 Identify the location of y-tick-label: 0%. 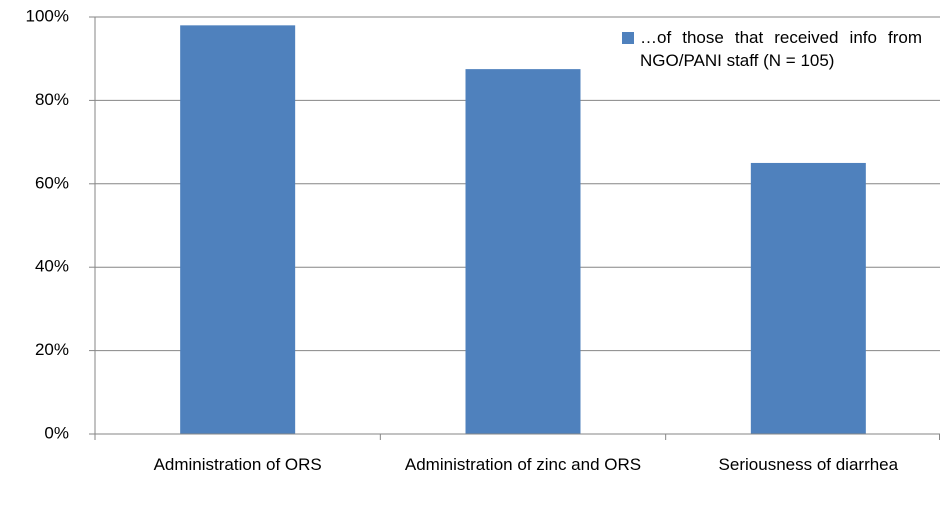
(56, 432).